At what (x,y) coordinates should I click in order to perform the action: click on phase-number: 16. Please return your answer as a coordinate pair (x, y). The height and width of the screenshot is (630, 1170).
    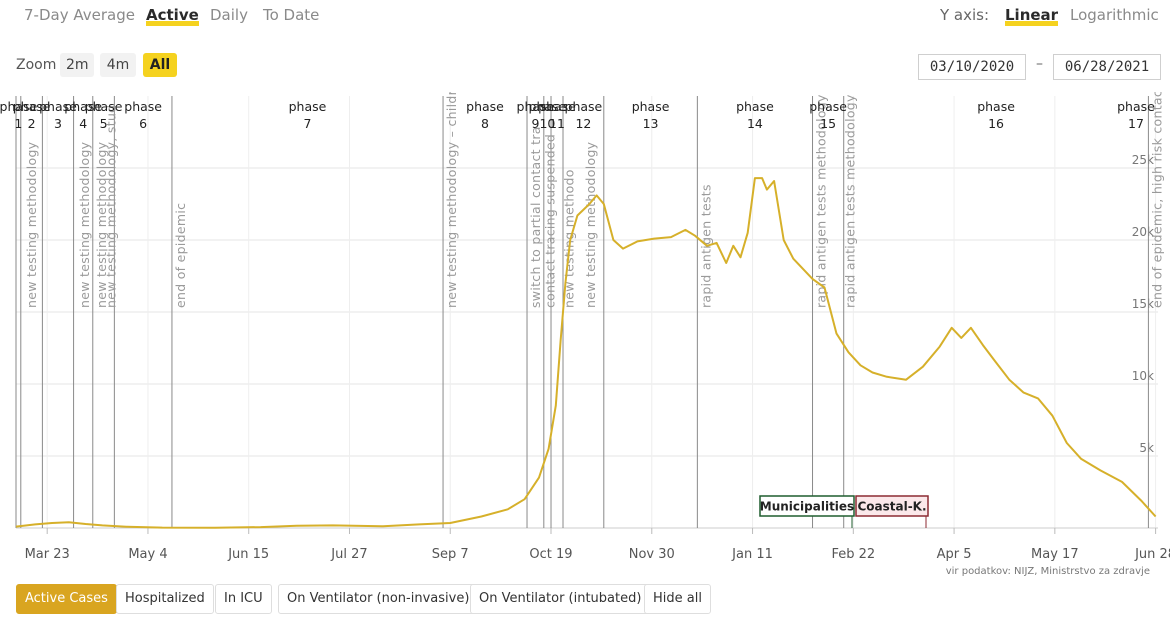
    Looking at the image, I should click on (996, 123).